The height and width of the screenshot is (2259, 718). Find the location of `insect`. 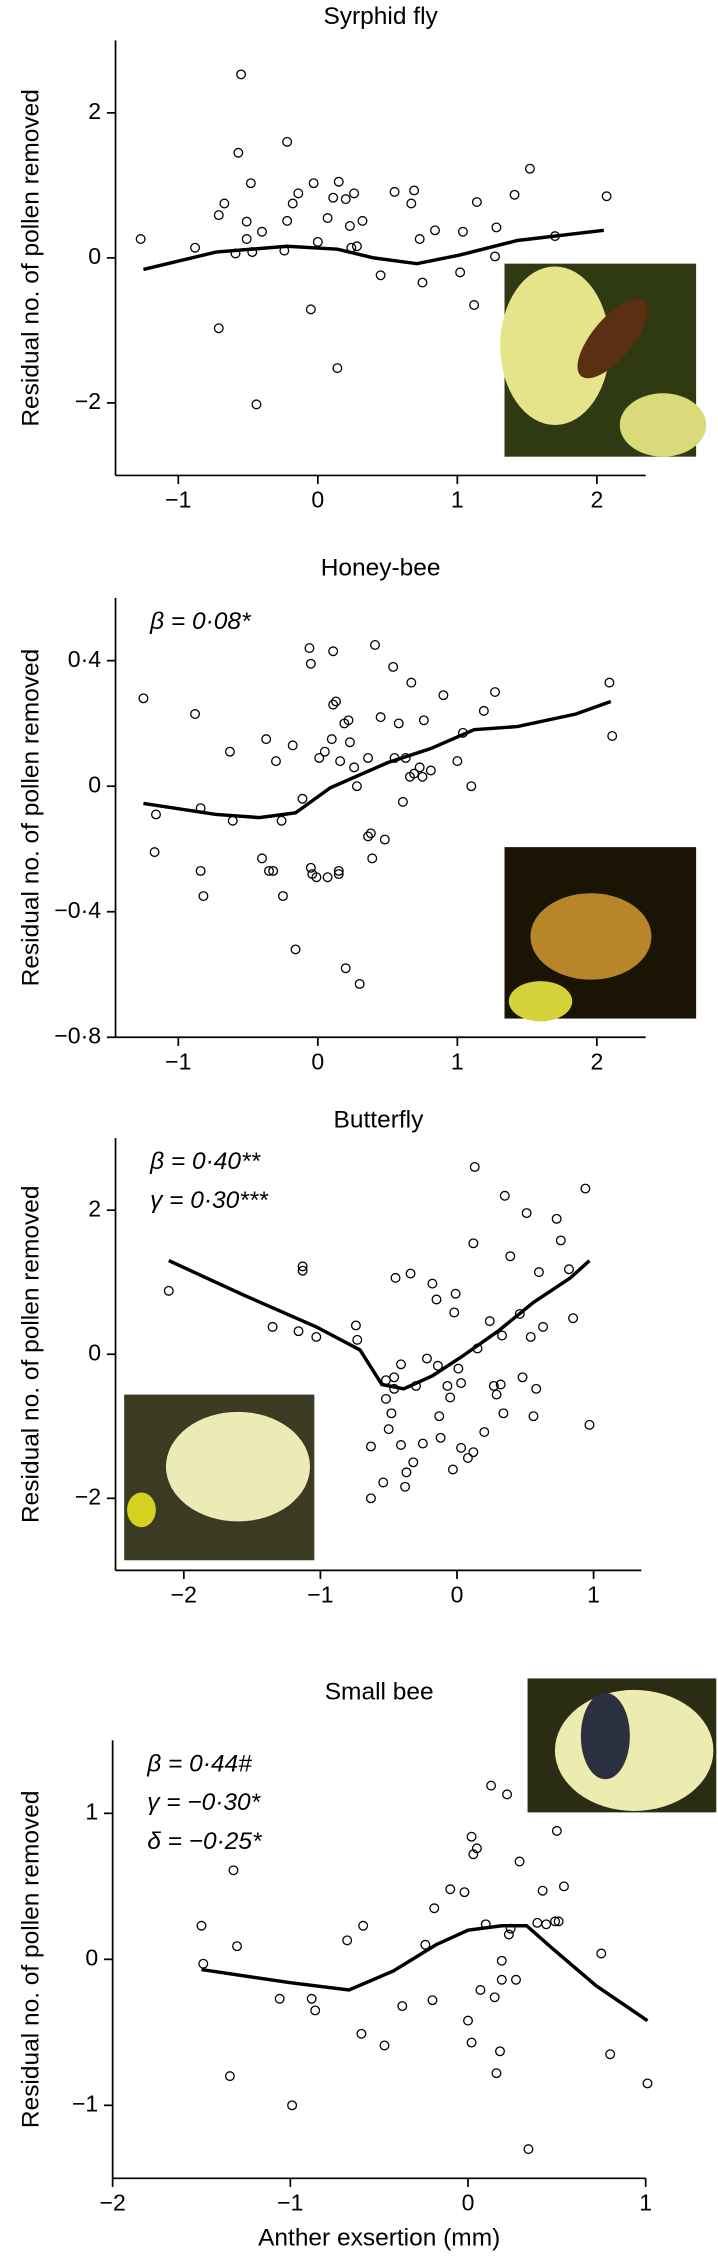

insect is located at coordinates (612, 338).